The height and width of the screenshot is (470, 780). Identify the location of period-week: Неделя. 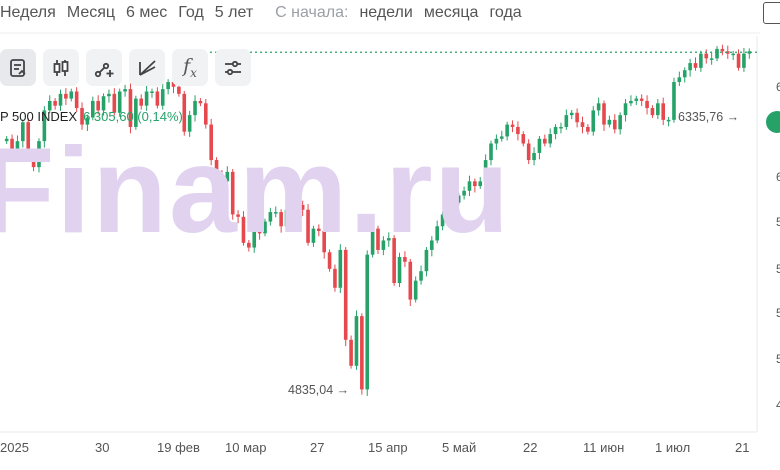
(28, 12).